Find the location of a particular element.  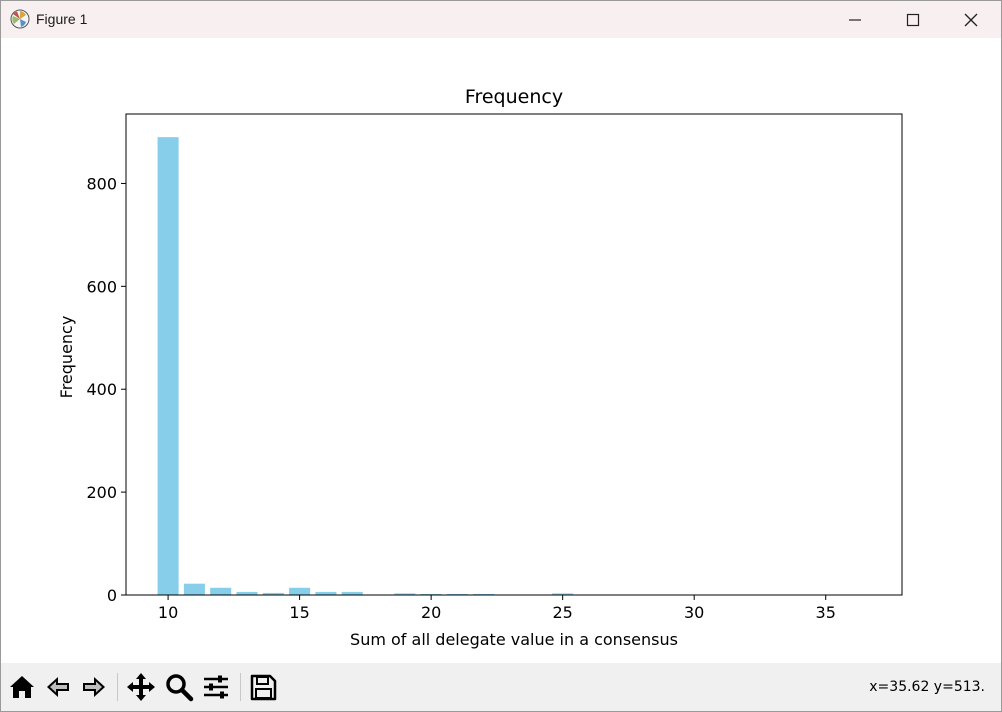

cursor-coordinates: x=35.62 y=513. is located at coordinates (927, 687).